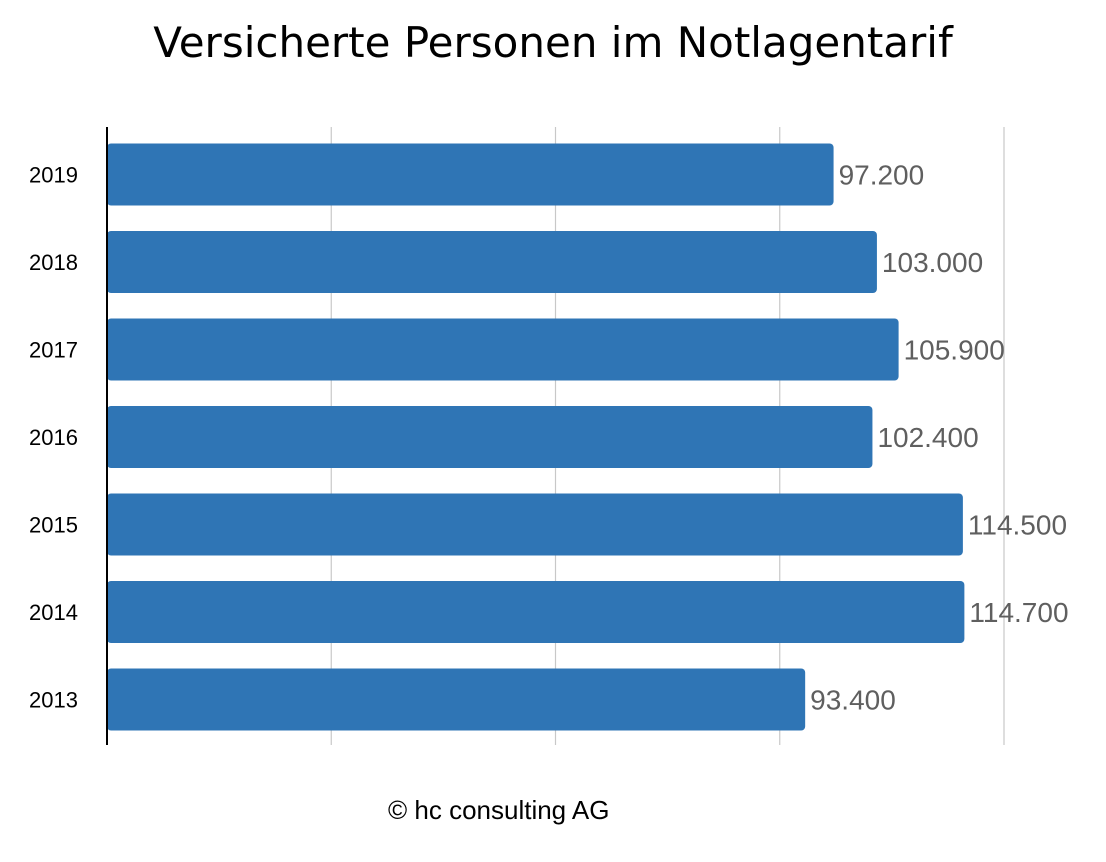  I want to click on category-label-2019: 2019, so click(53, 175).